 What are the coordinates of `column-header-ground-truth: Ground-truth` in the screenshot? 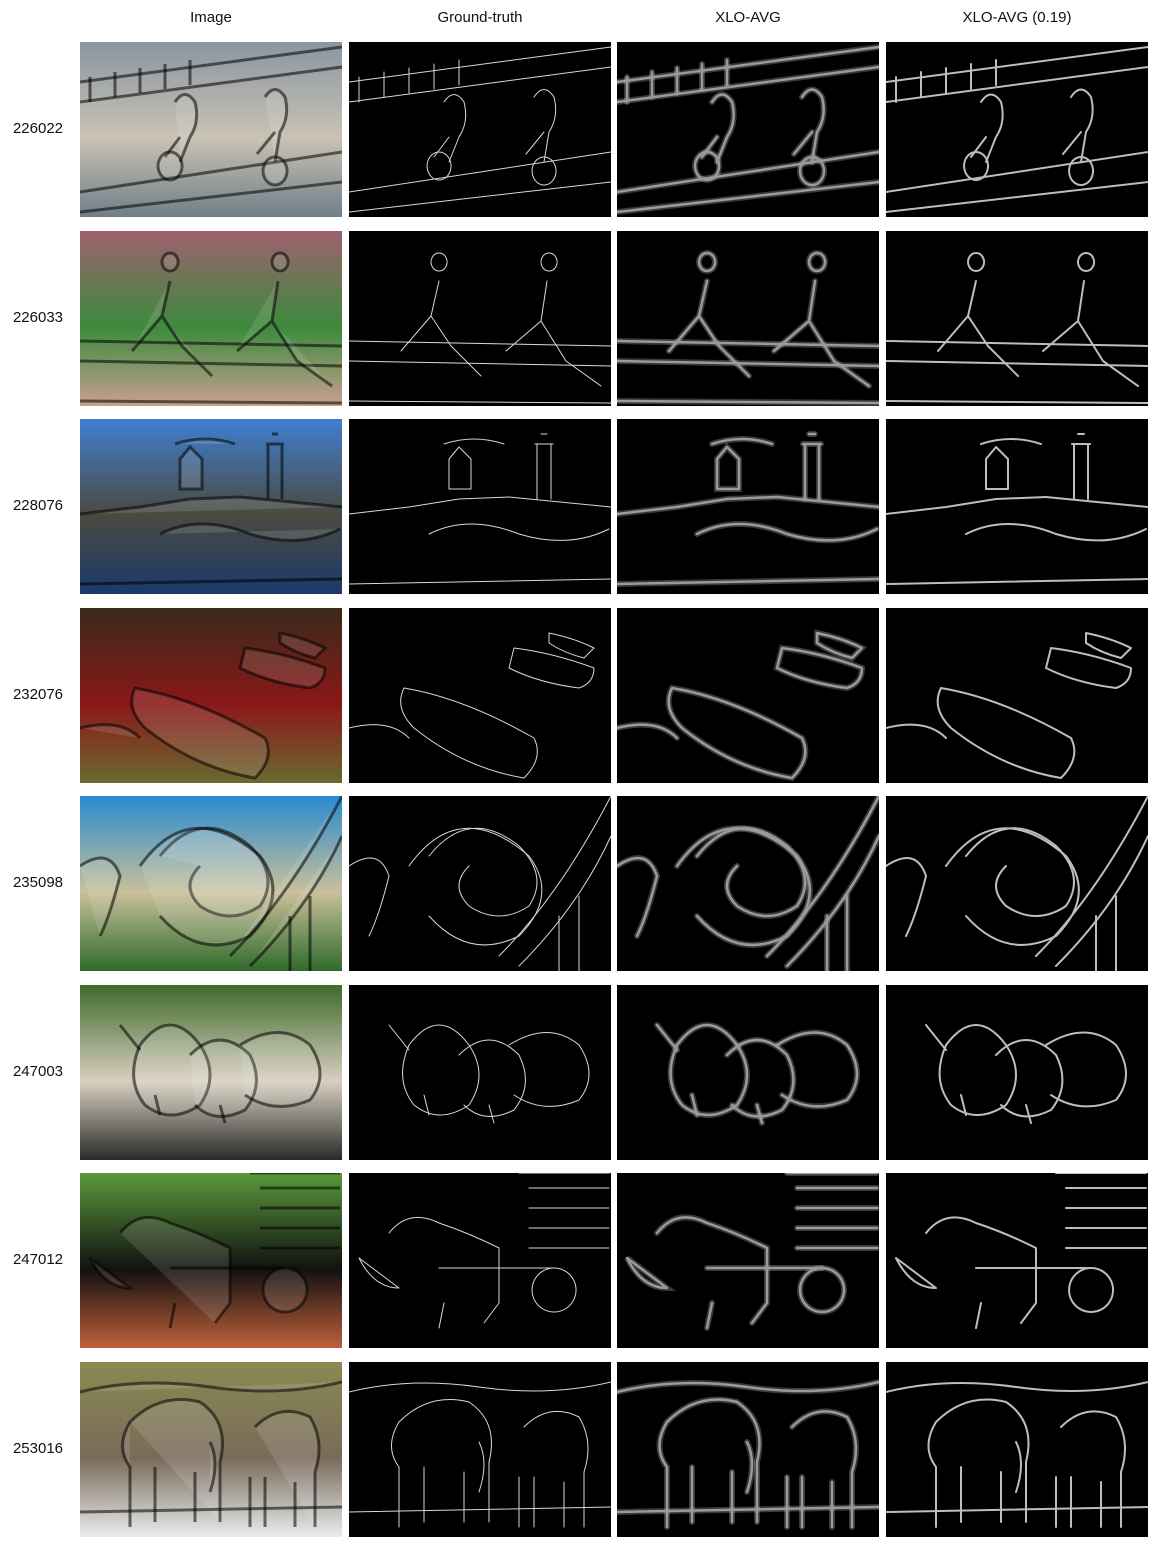 It's located at (480, 17).